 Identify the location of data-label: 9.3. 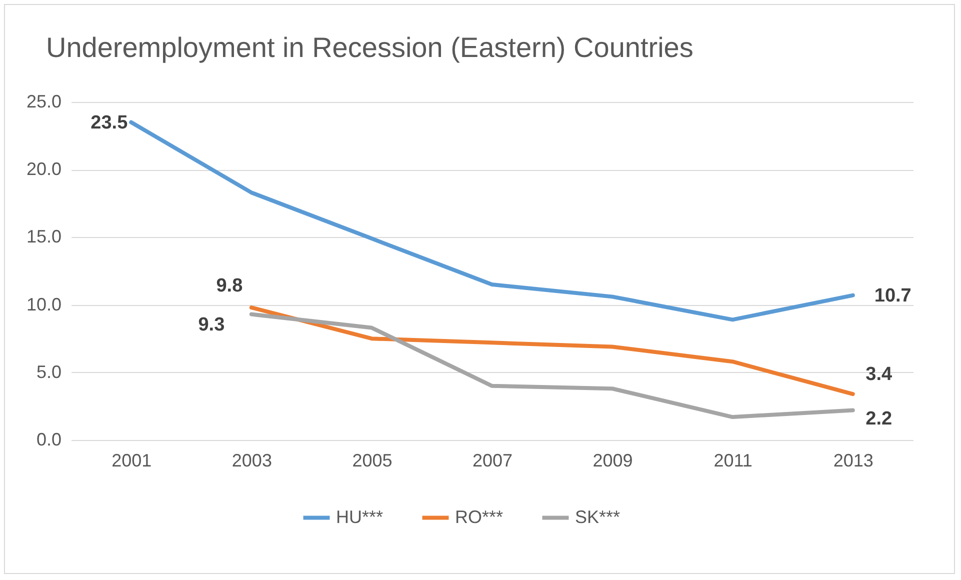
(211, 325).